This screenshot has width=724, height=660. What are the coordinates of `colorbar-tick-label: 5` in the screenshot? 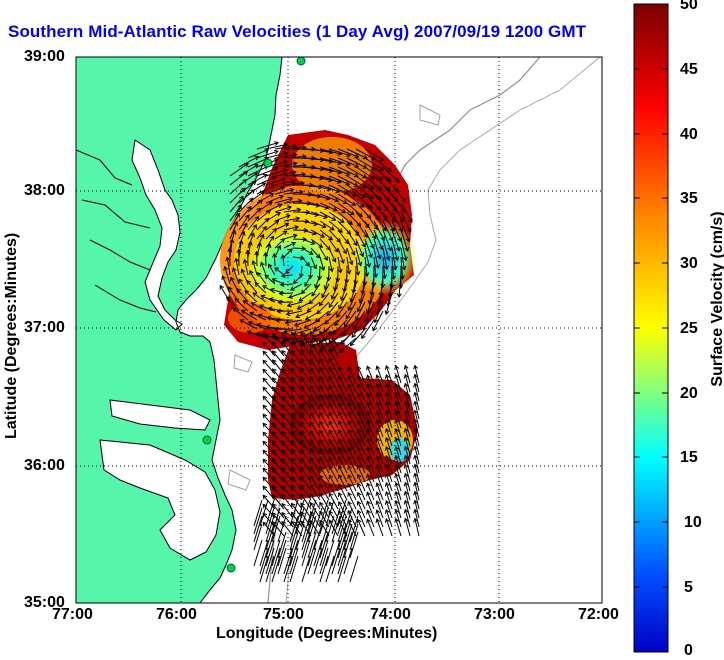 It's located at (688, 588).